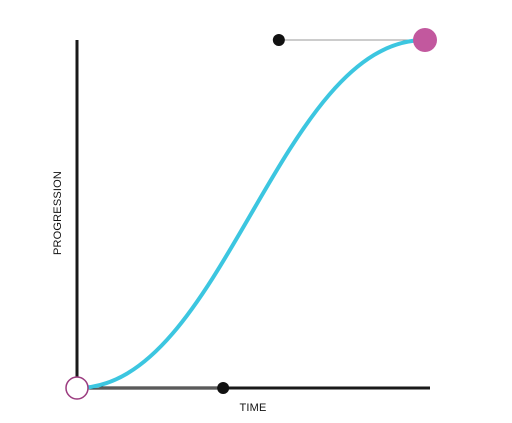  Describe the element at coordinates (223, 388) in the screenshot. I see `control-point-1-handle` at that location.